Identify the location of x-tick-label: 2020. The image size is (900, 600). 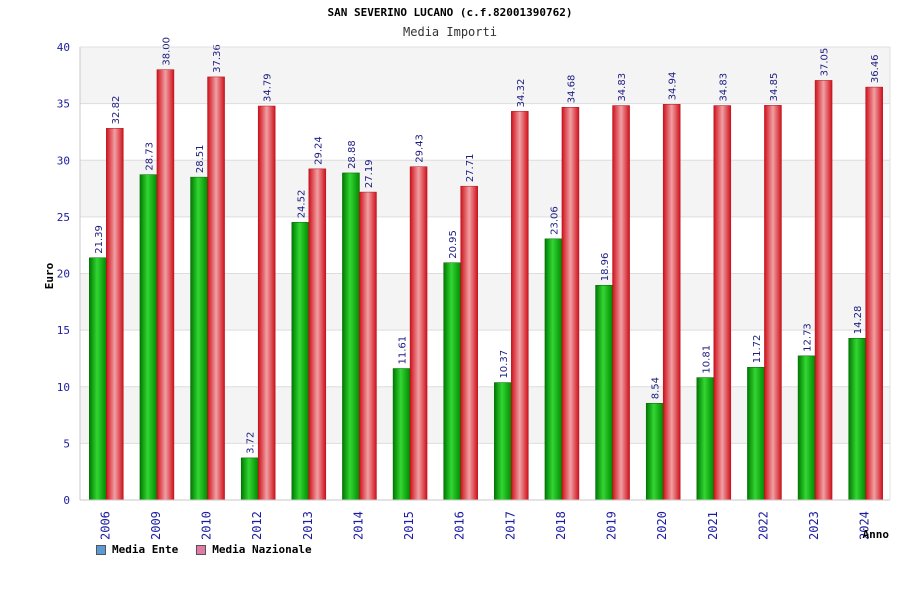
(662, 525).